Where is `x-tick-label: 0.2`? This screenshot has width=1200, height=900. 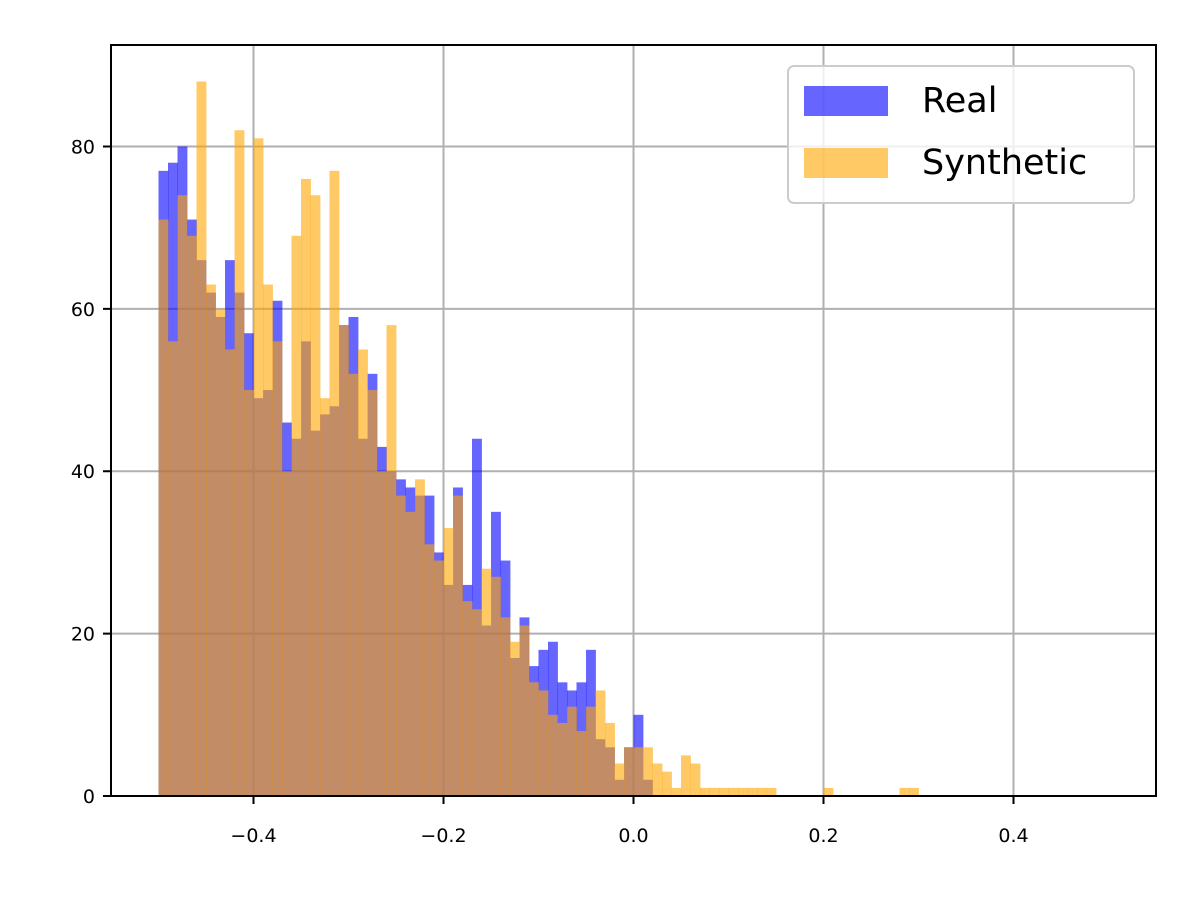 x-tick-label: 0.2 is located at coordinates (823, 836).